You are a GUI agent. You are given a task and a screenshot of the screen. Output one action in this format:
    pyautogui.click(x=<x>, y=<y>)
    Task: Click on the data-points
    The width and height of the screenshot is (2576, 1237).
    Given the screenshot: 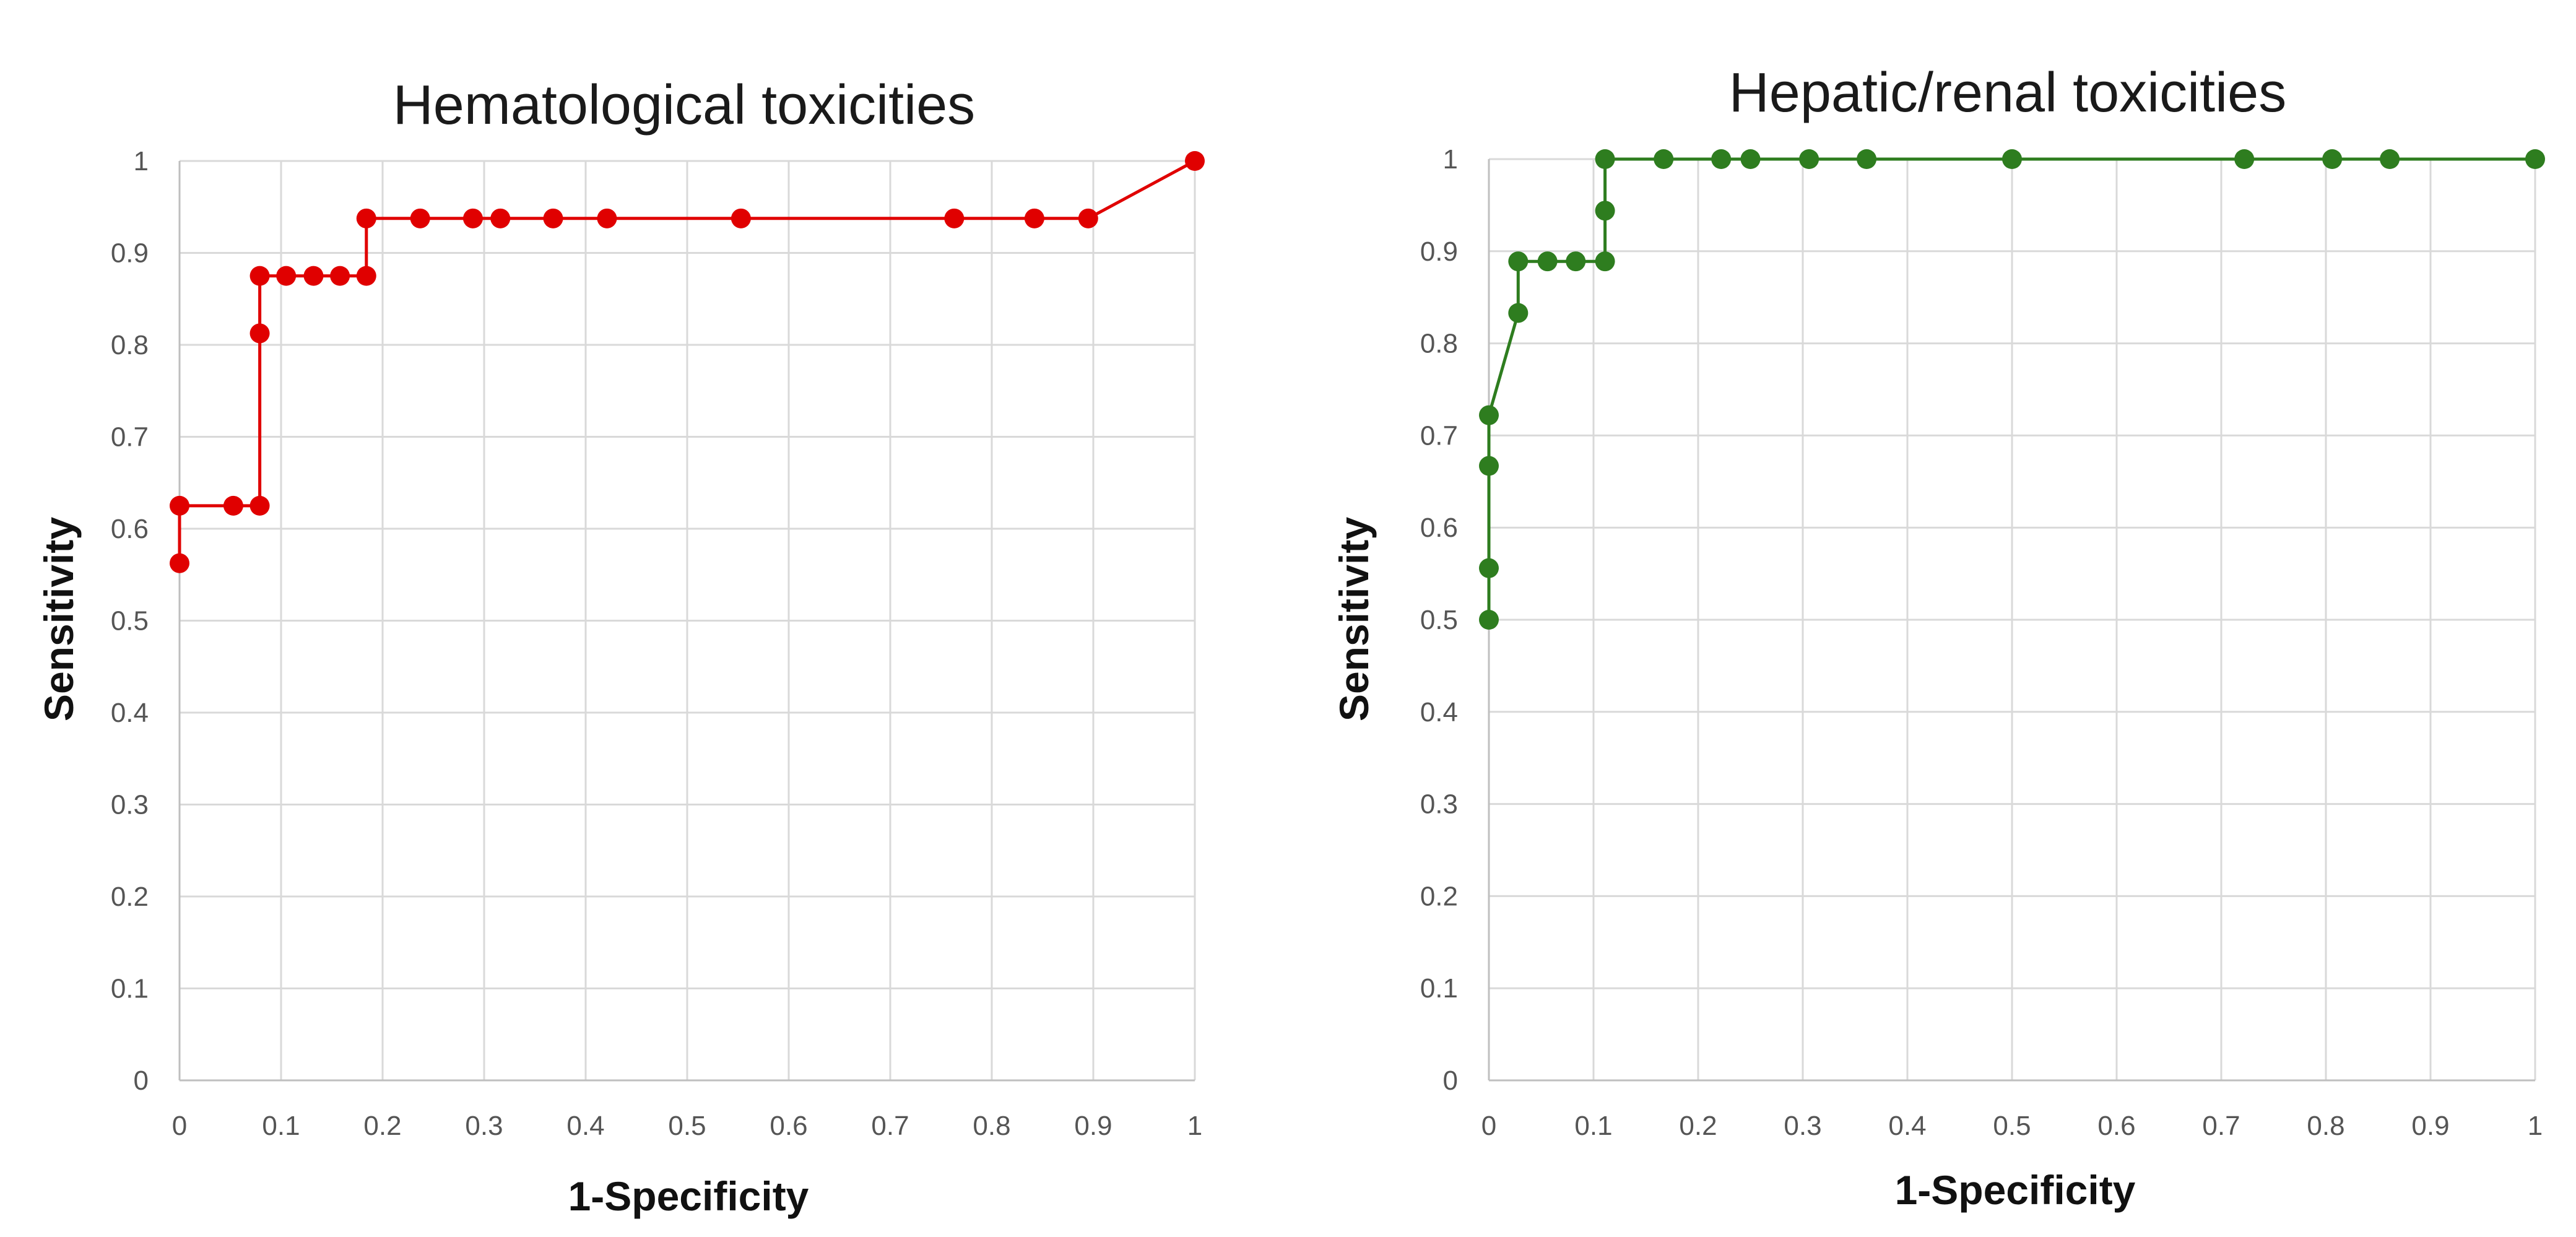 What is the action you would take?
    pyautogui.click(x=687, y=362)
    